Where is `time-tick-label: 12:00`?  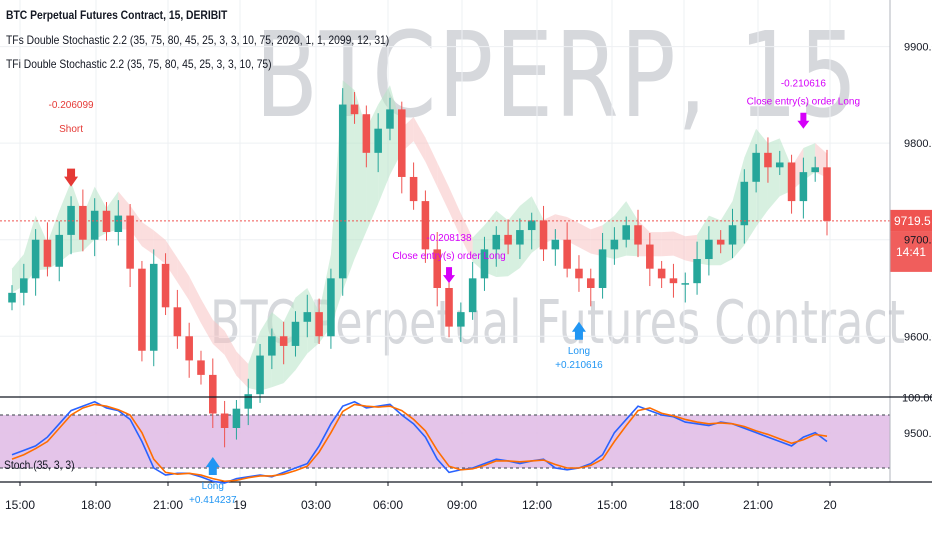
time-tick-label: 12:00 is located at coordinates (537, 505).